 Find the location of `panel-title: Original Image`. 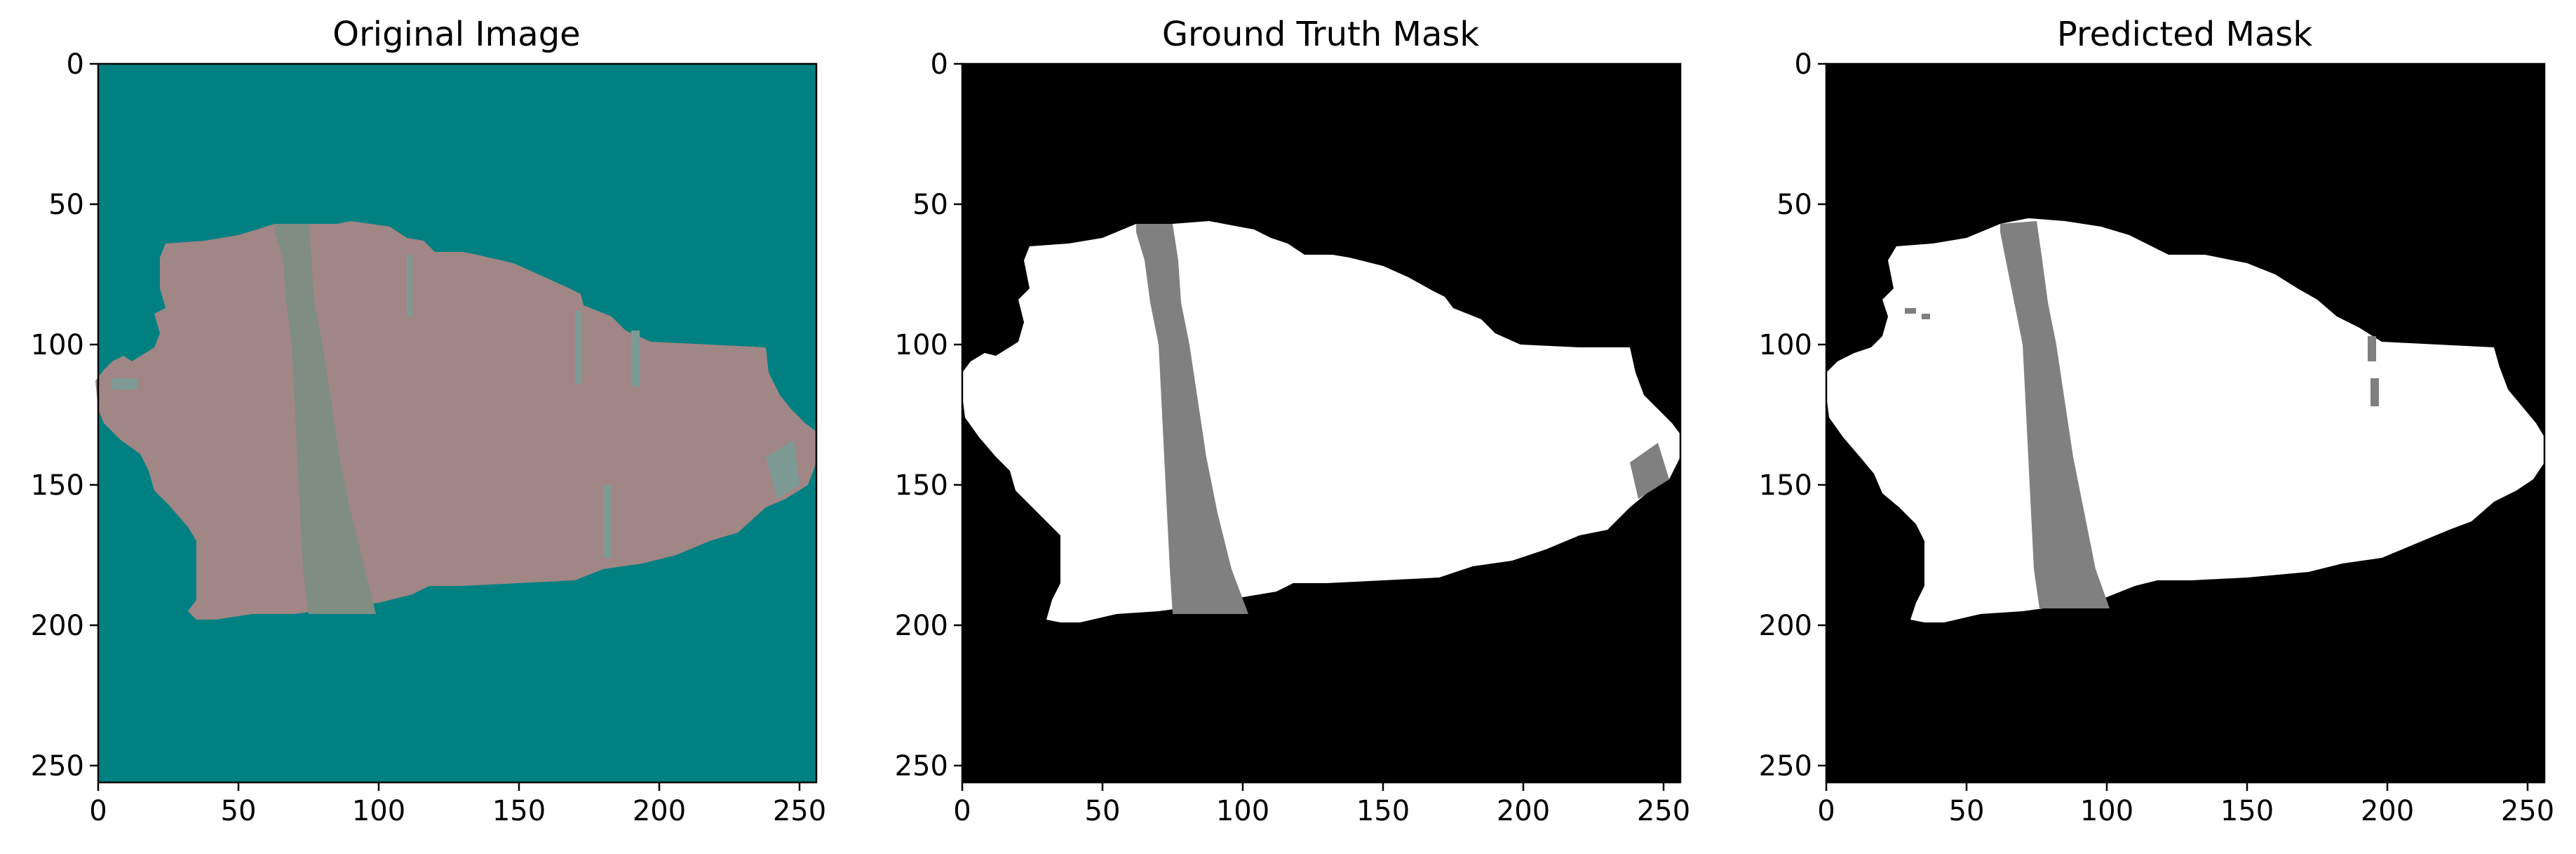

panel-title: Original Image is located at coordinates (456, 34).